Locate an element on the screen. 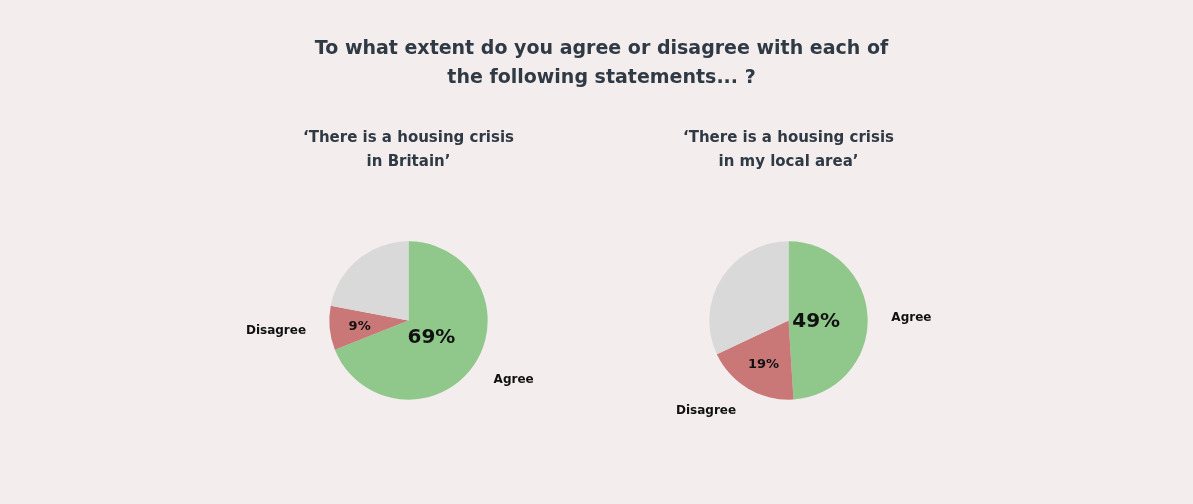  data-label: 49% is located at coordinates (816, 319).